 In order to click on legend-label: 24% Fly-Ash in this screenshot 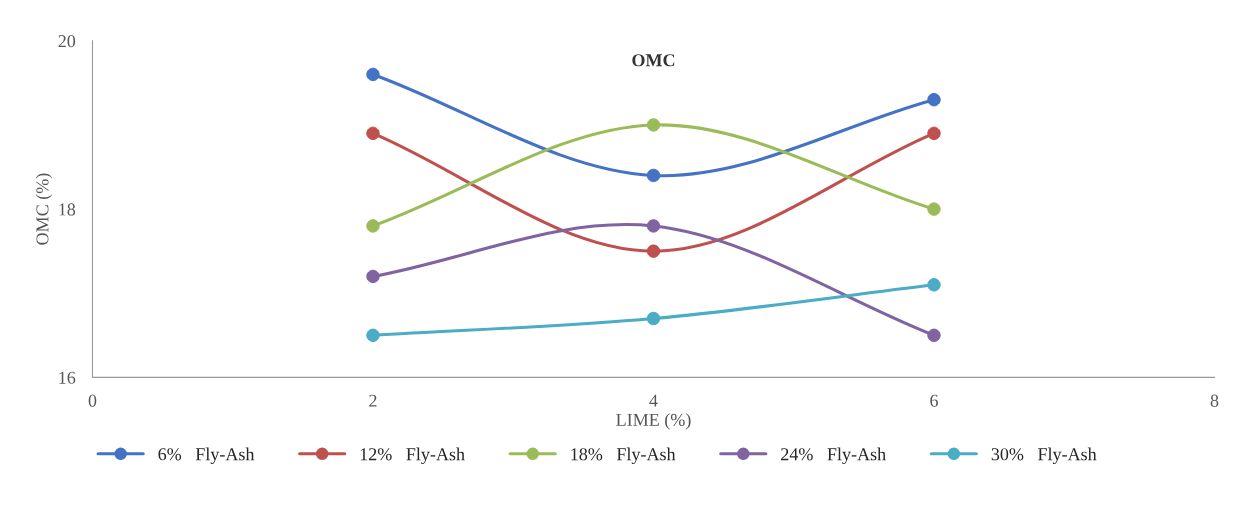, I will do `click(833, 456)`.